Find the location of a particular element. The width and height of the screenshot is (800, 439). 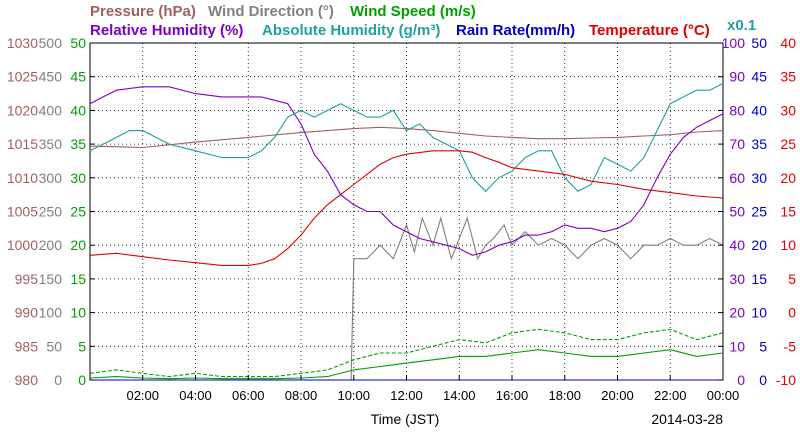

legend-title: Wind Speed (m/s) is located at coordinates (413, 11).